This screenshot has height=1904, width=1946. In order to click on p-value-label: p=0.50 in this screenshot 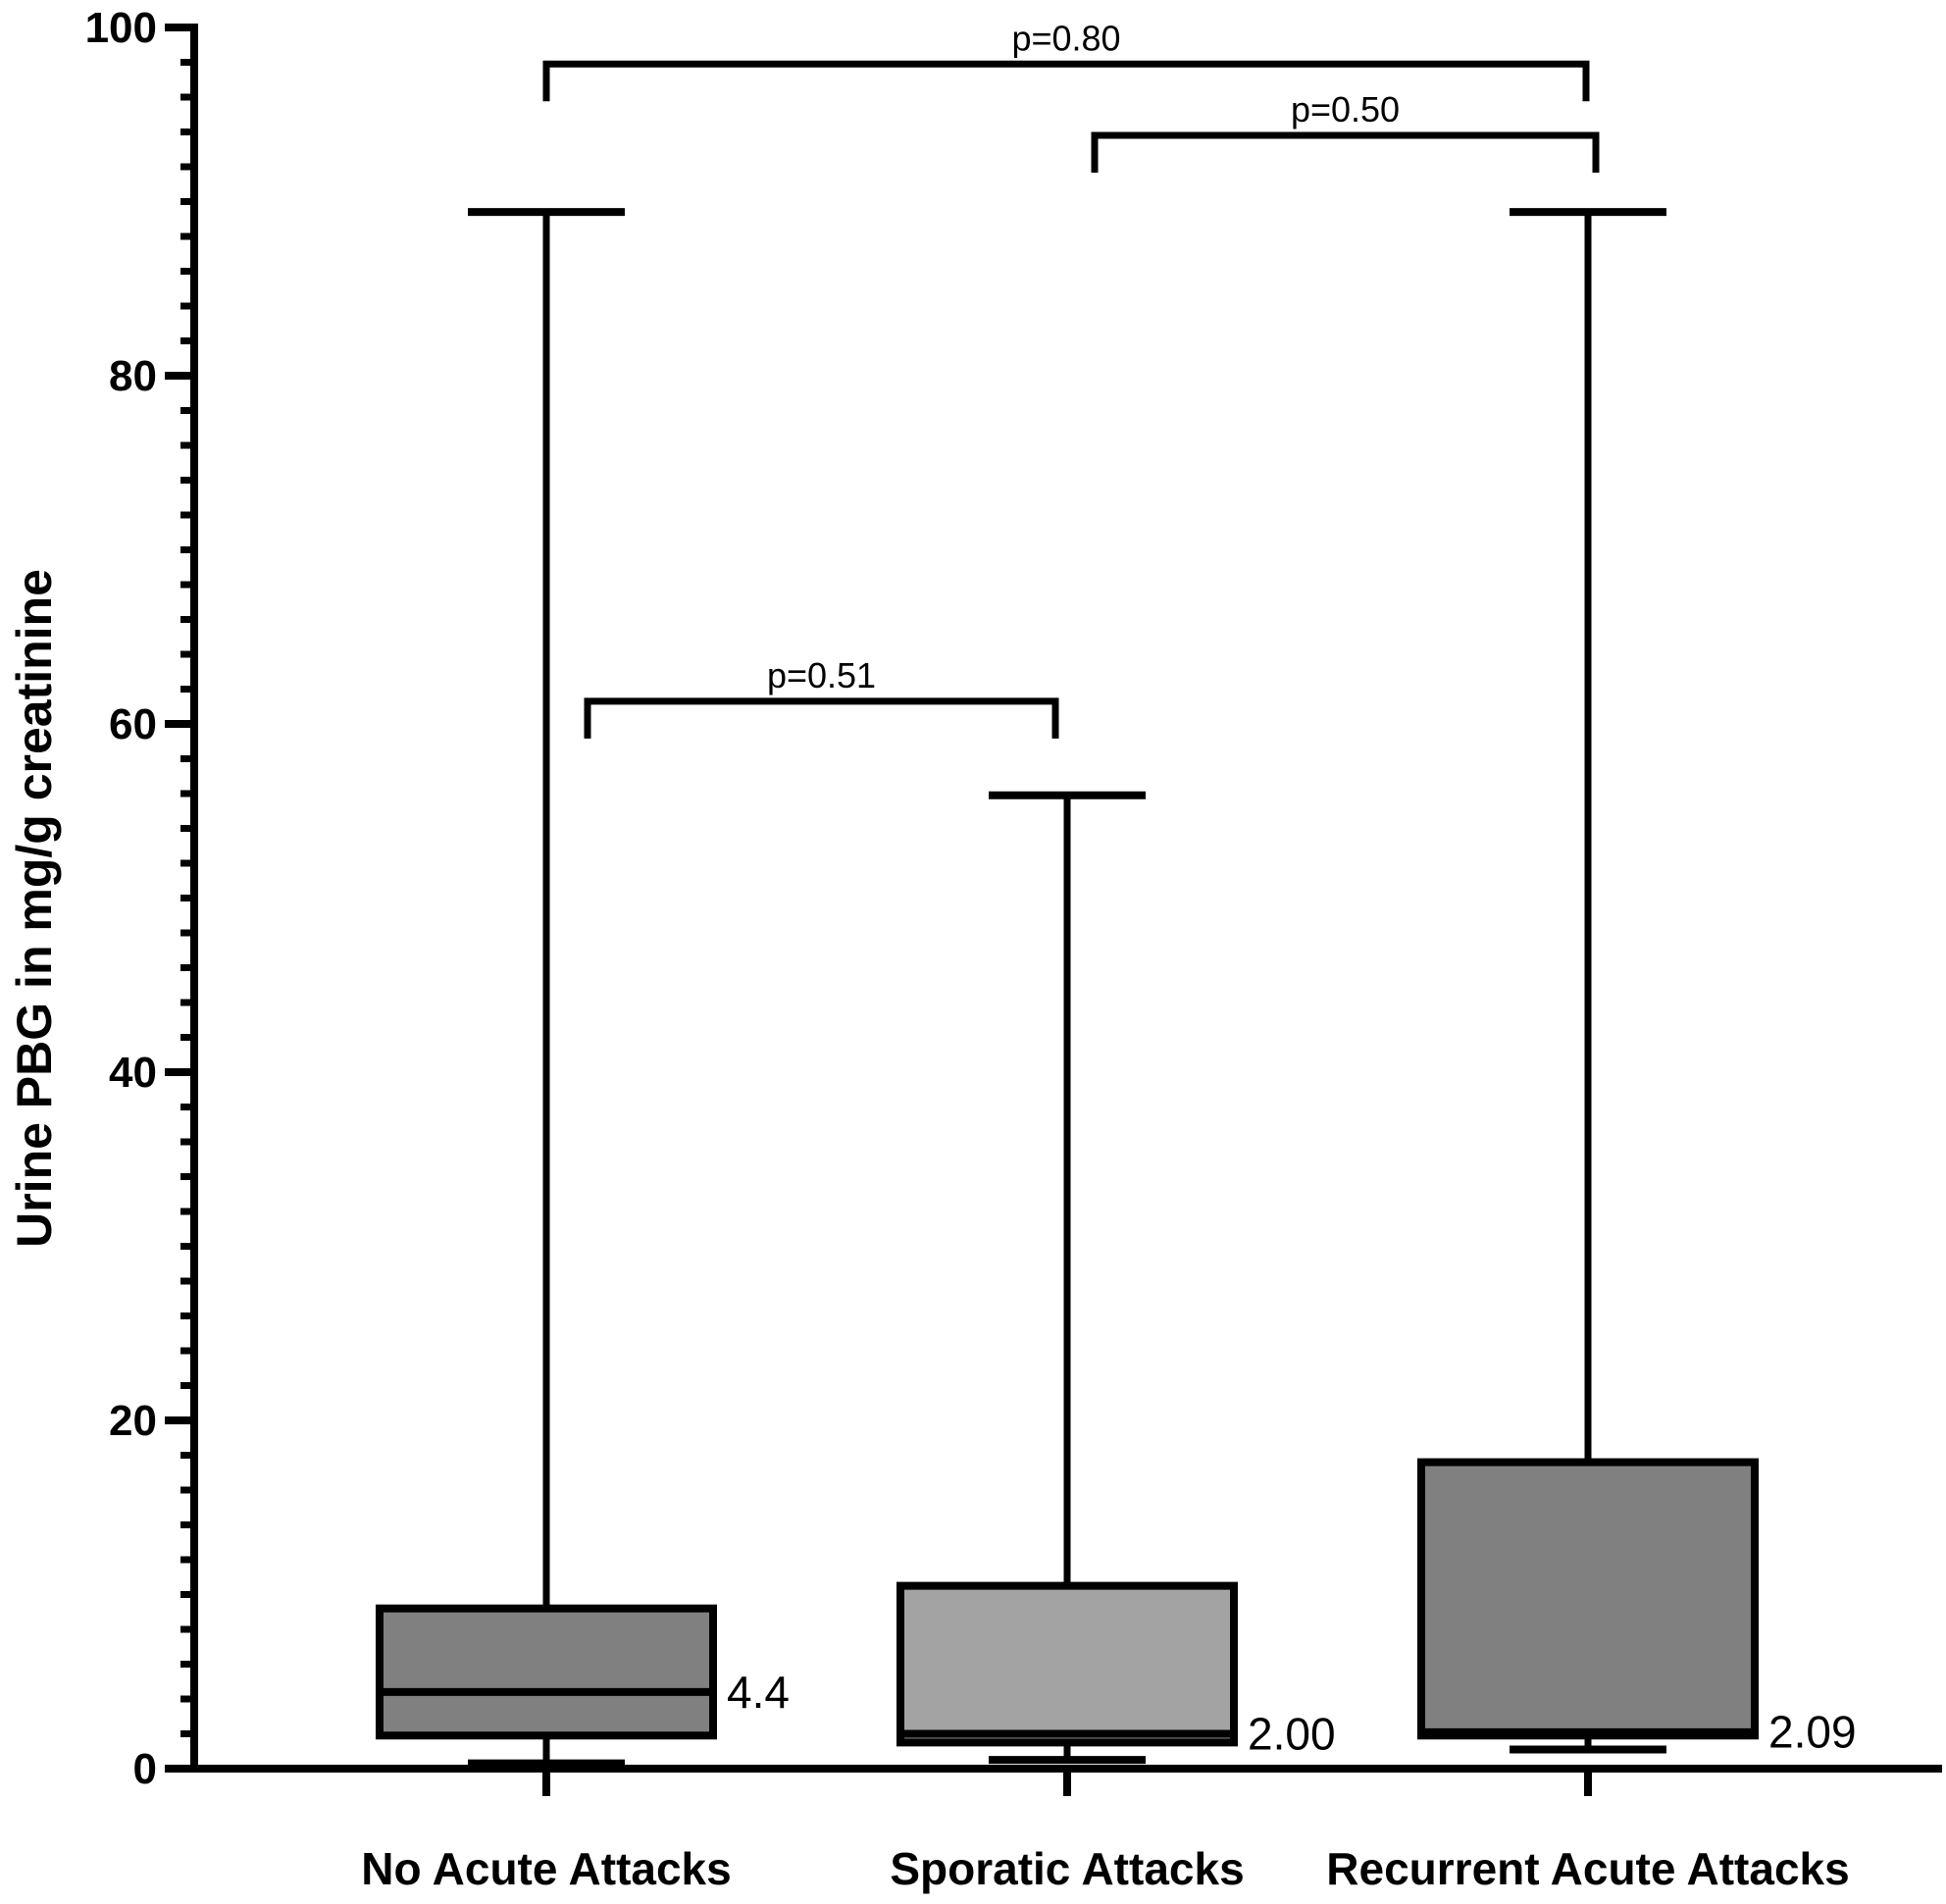, I will do `click(1345, 109)`.